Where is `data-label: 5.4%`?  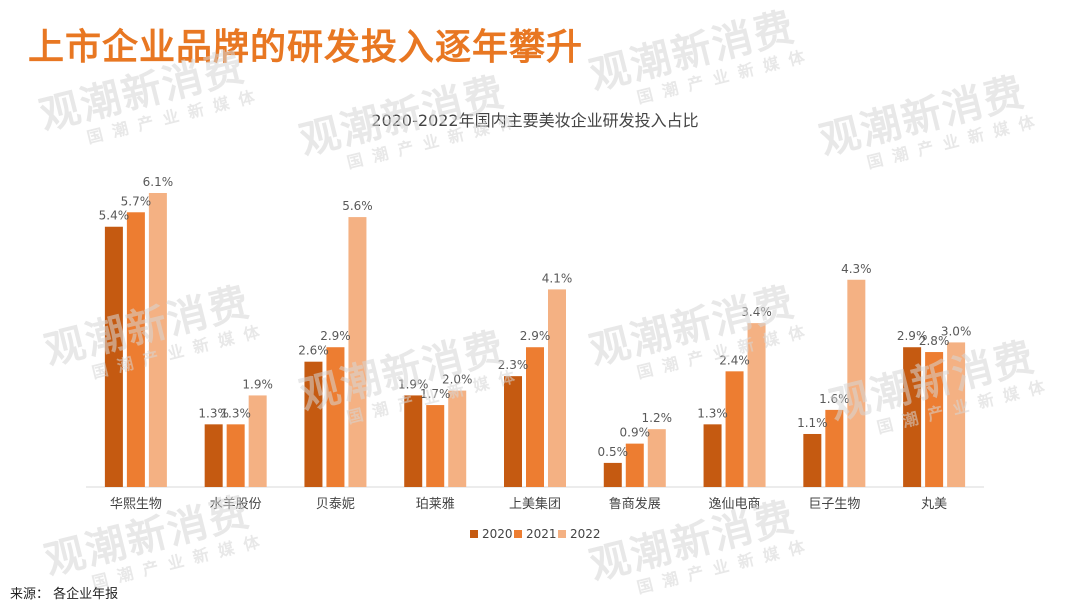
data-label: 5.4% is located at coordinates (114, 216).